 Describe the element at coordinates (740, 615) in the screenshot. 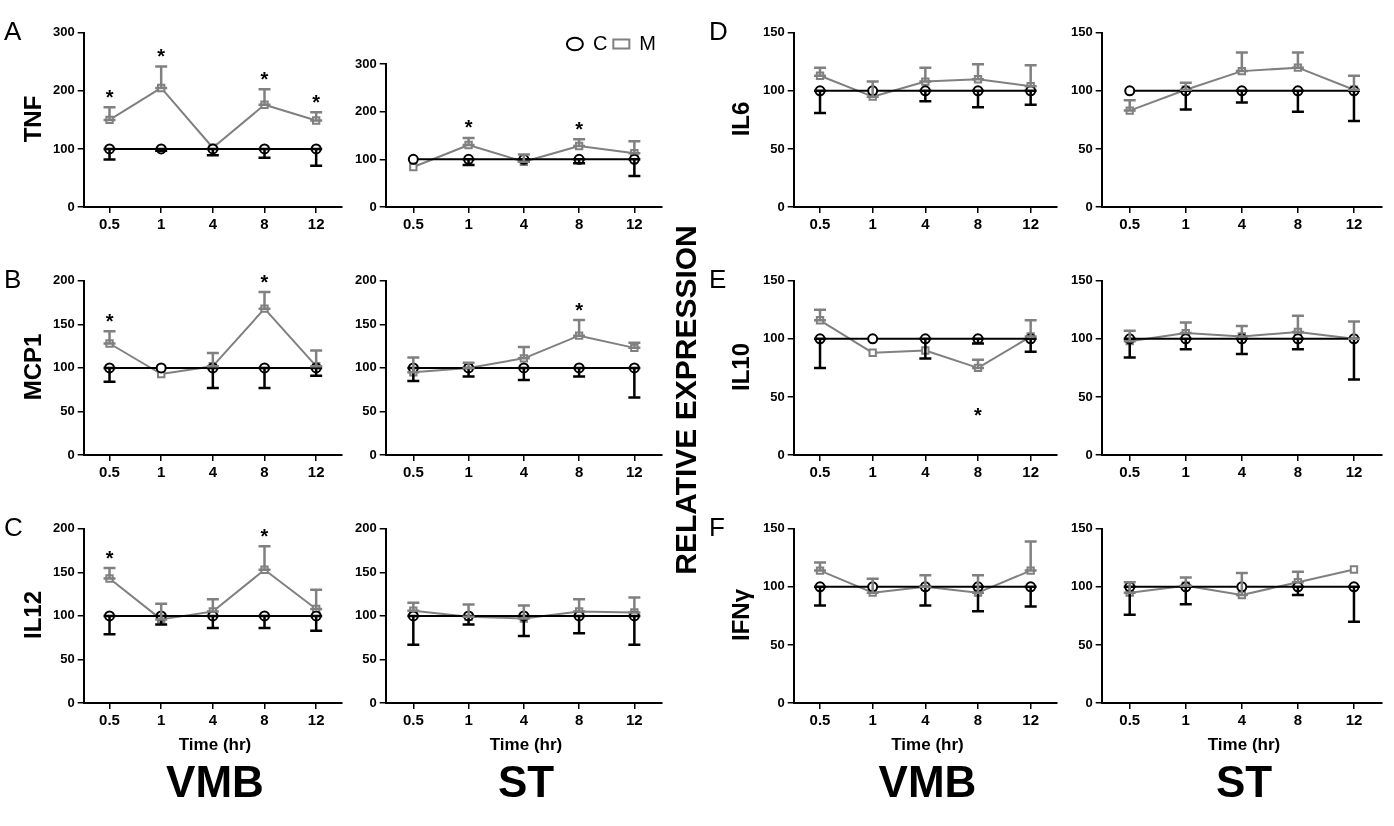

I see `y-axis-title: IFNγ` at that location.